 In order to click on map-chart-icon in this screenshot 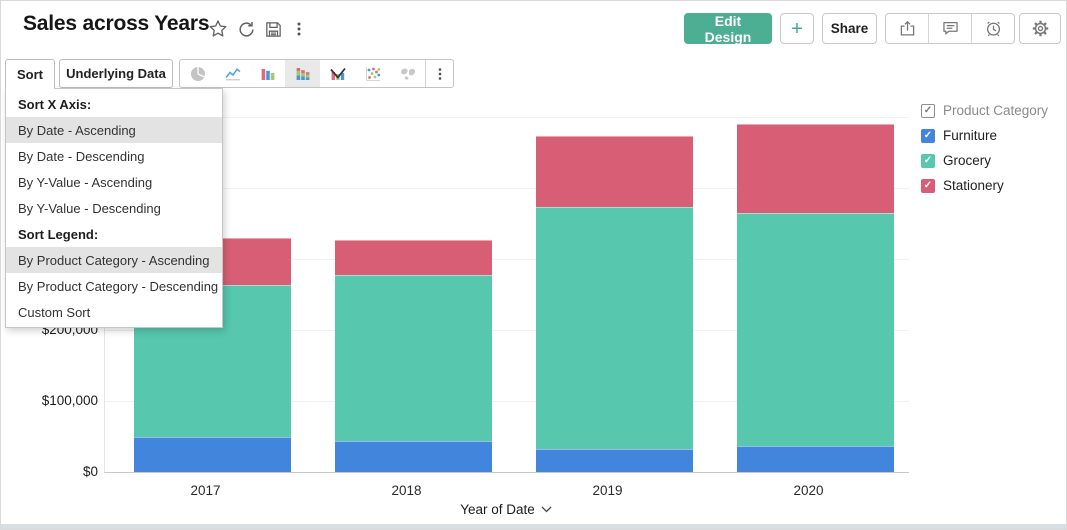, I will do `click(407, 74)`.